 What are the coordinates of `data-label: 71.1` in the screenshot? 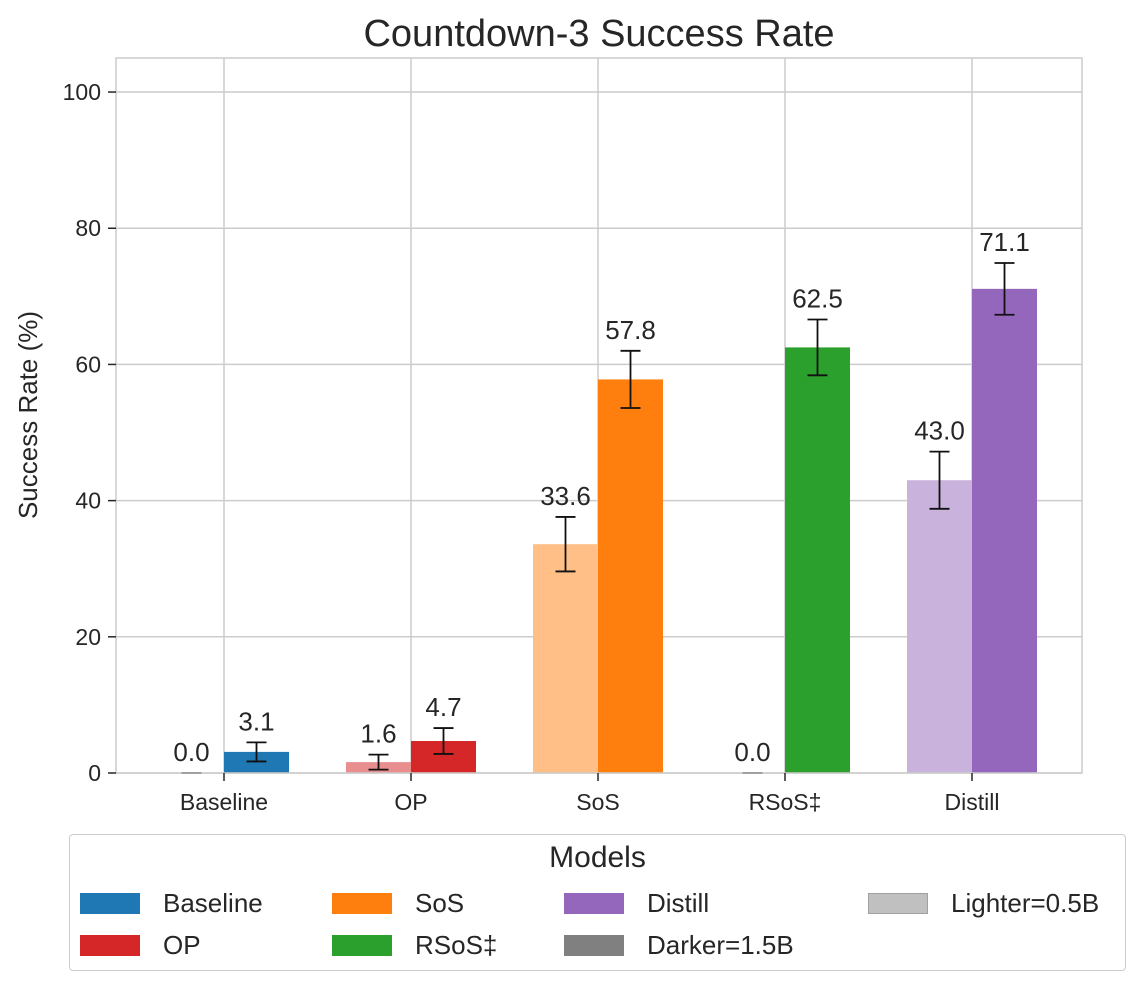 It's located at (1004, 242).